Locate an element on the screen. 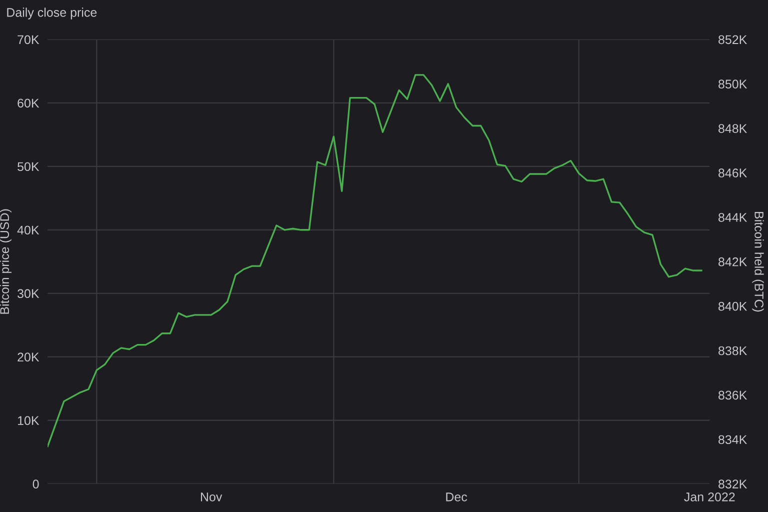 The height and width of the screenshot is (512, 768). y2-tick-label: 840K is located at coordinates (733, 306).